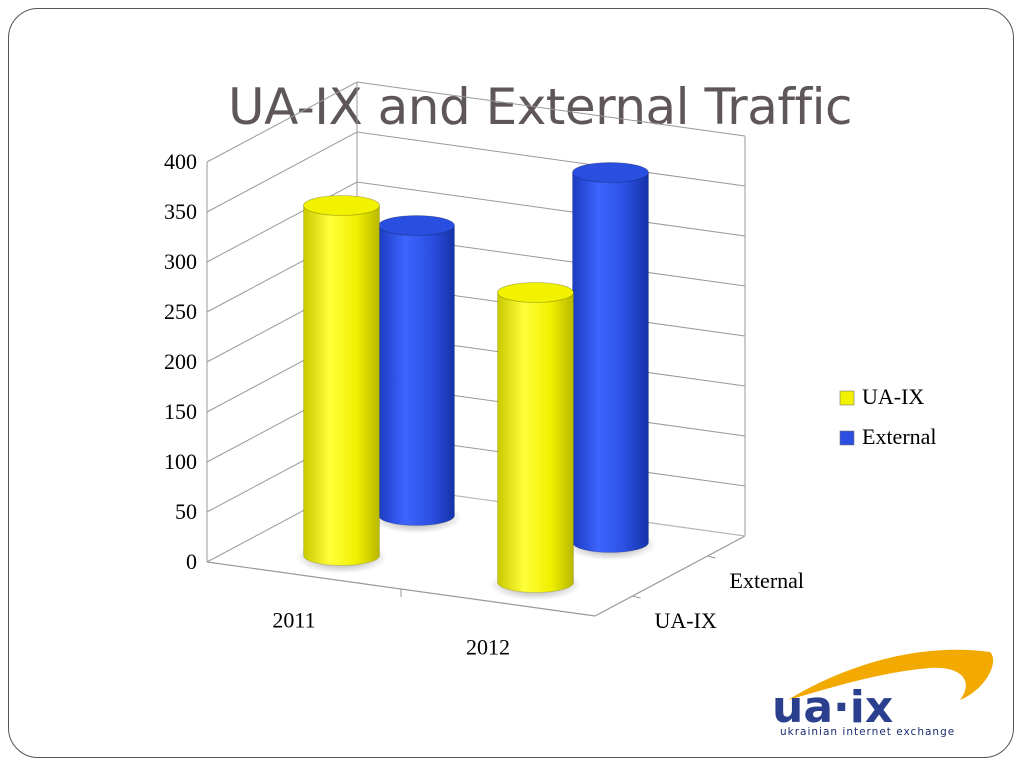 This screenshot has height=768, width=1024. Describe the element at coordinates (191, 561) in the screenshot. I see `y-tick-label: 0` at that location.